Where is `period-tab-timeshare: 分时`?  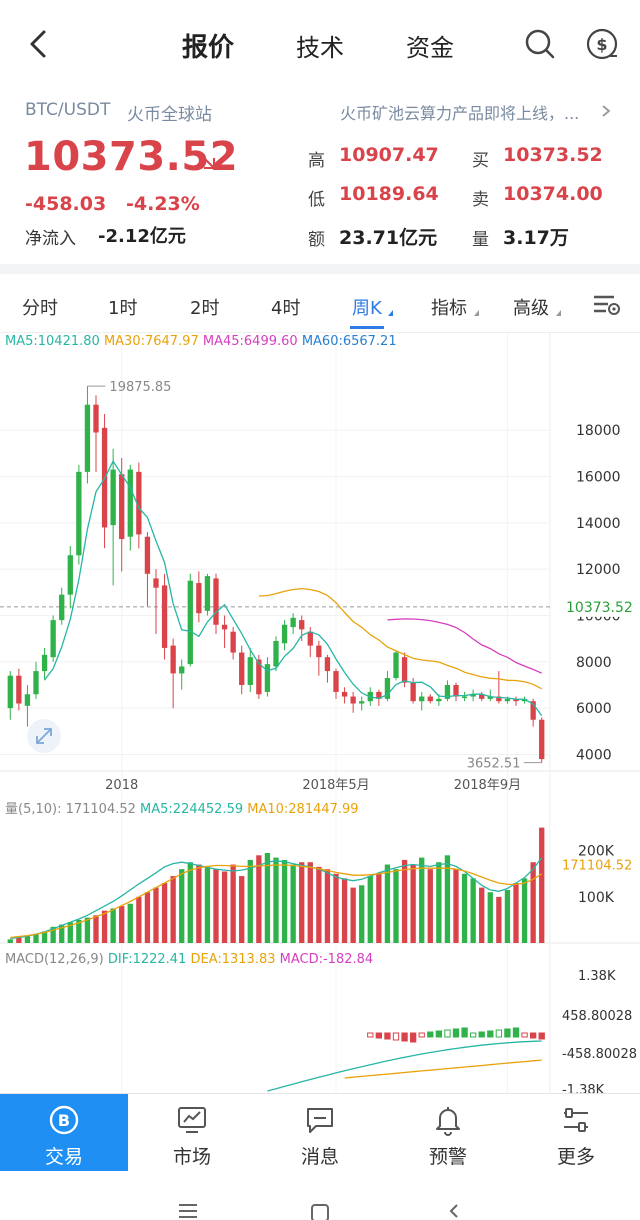
period-tab-timeshare: 分时 is located at coordinates (40, 308).